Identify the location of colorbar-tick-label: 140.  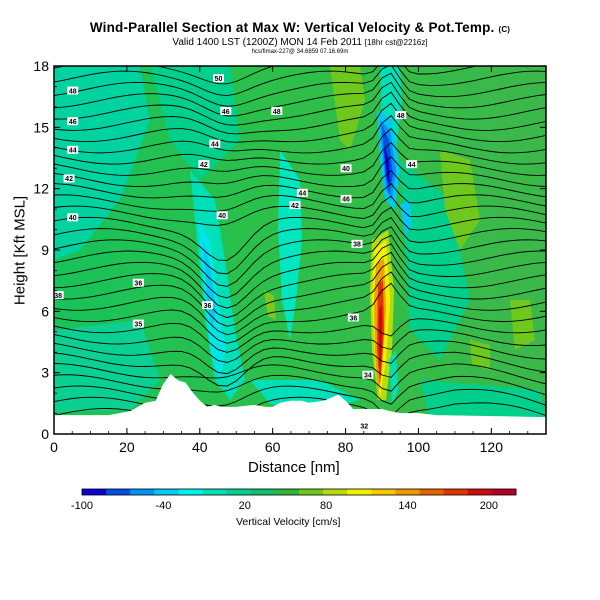
(407, 506).